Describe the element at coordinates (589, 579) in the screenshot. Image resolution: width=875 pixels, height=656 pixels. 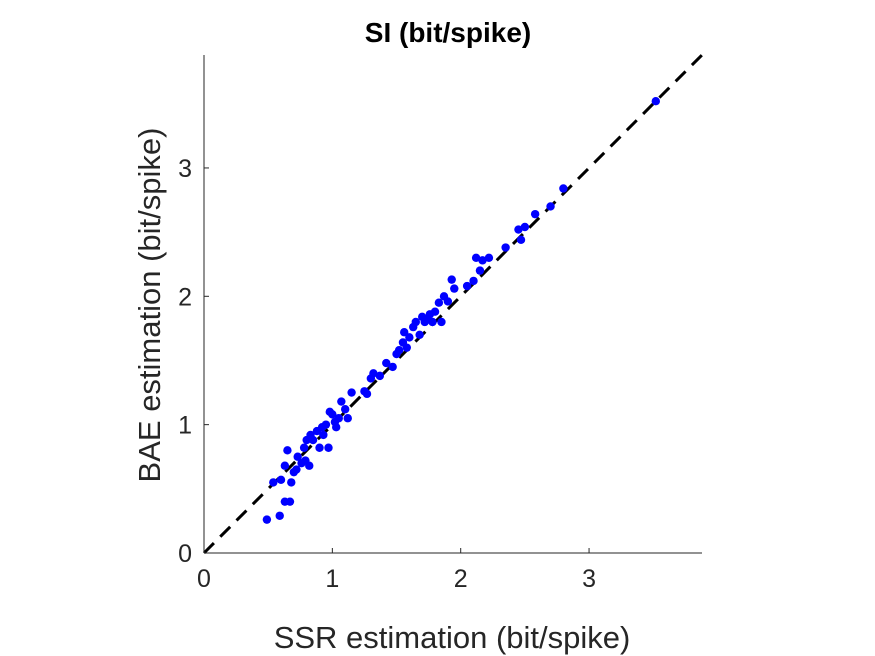
I see `x-tick-label: 3` at that location.